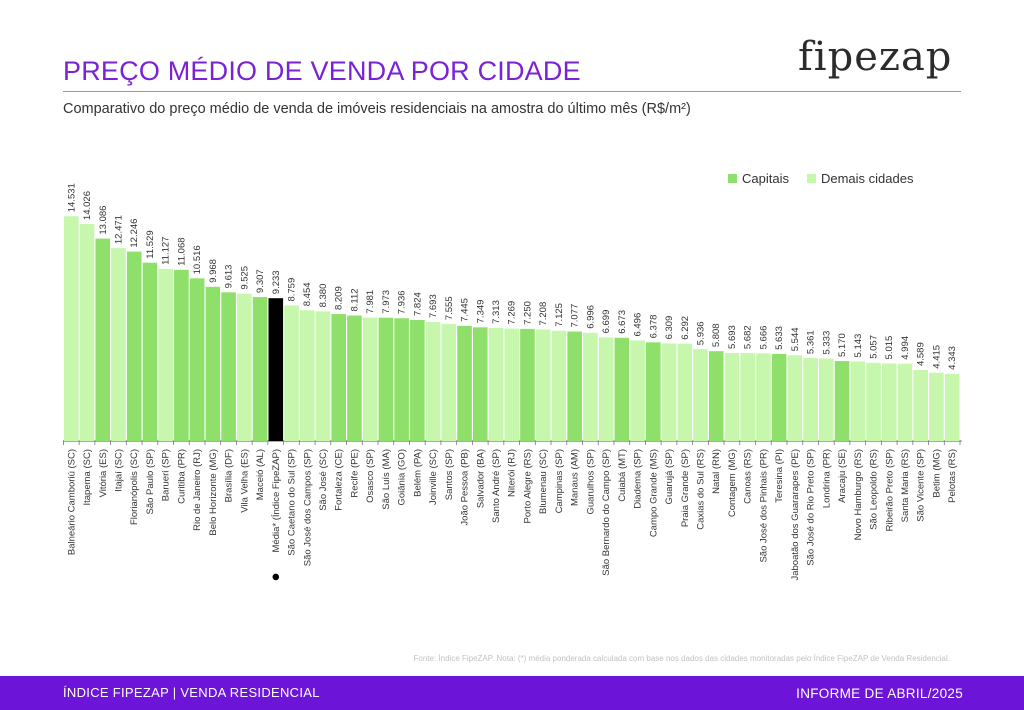  Describe the element at coordinates (859, 178) in the screenshot. I see `legend-item-other-cities: Demais cidades` at that location.